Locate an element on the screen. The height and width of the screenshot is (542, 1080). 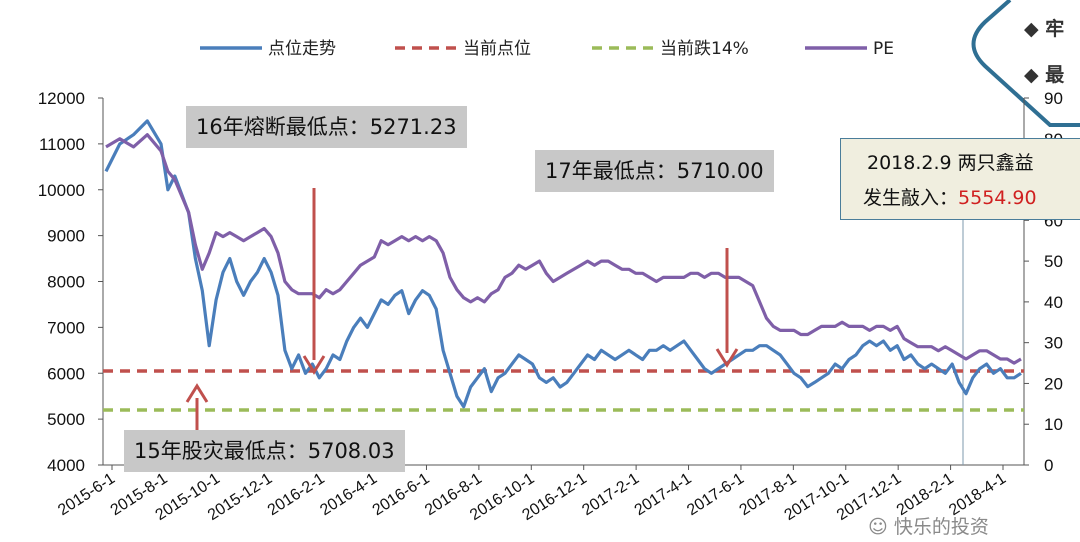
right-tick-label: 30 is located at coordinates (1053, 343).